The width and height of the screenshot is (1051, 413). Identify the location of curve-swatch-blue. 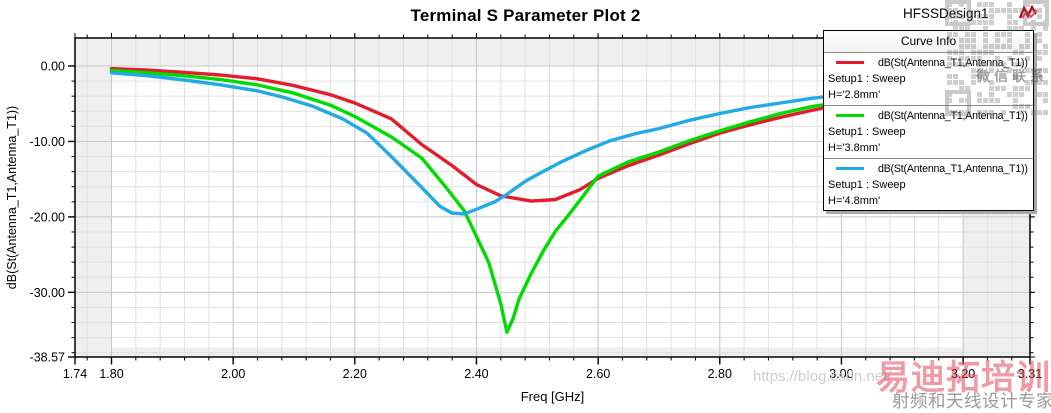
(850, 168).